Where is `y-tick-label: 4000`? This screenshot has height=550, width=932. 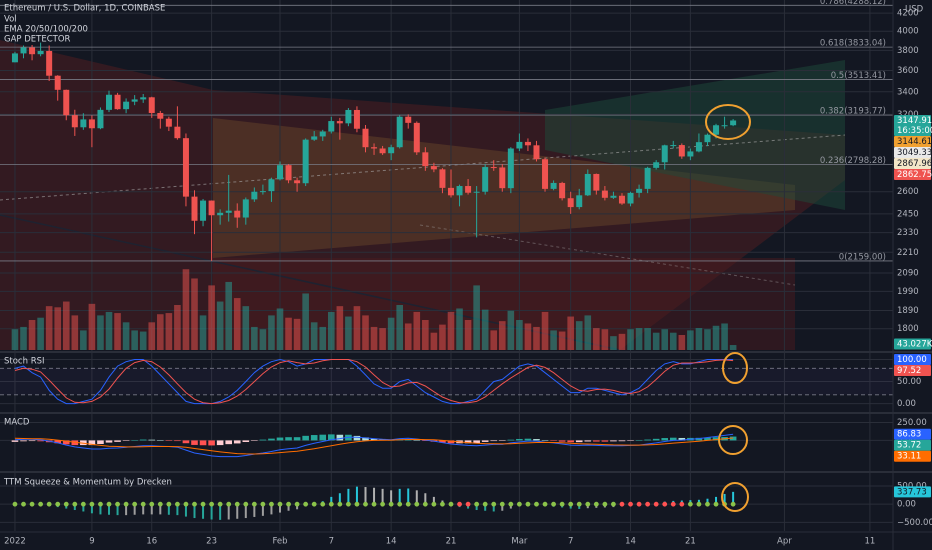
y-tick-label: 4000 is located at coordinates (908, 32).